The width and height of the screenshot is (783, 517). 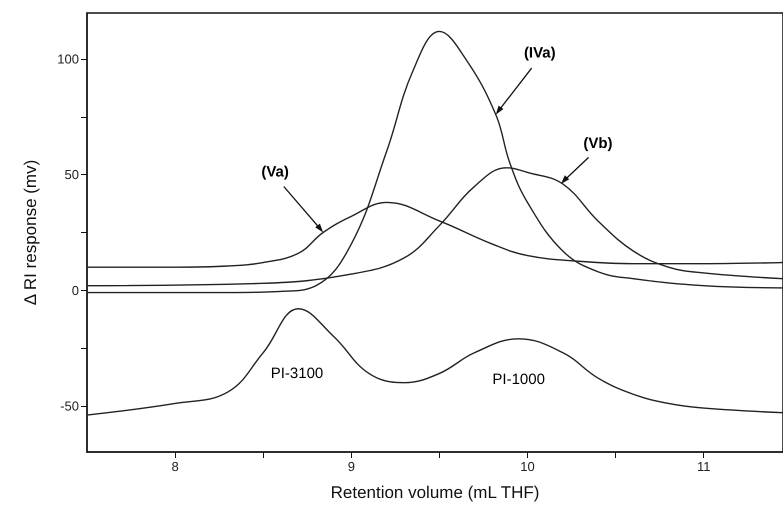 I want to click on annotation: PI-1000, so click(x=518, y=379).